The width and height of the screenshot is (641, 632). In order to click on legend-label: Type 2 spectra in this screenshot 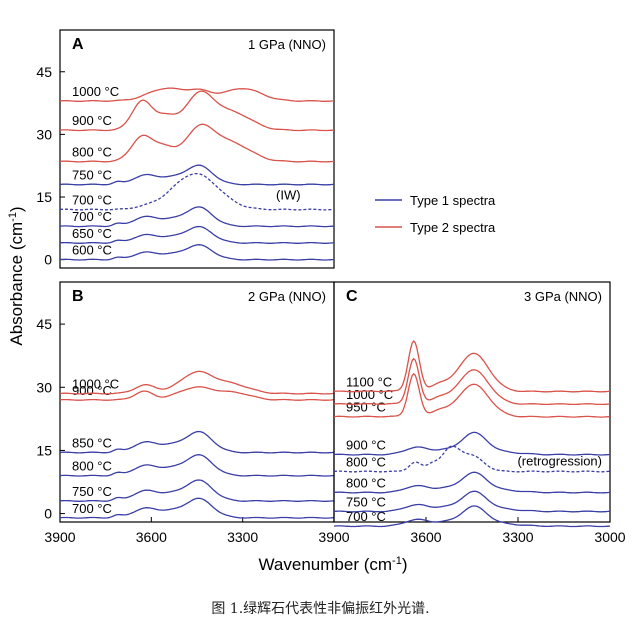, I will do `click(453, 227)`.